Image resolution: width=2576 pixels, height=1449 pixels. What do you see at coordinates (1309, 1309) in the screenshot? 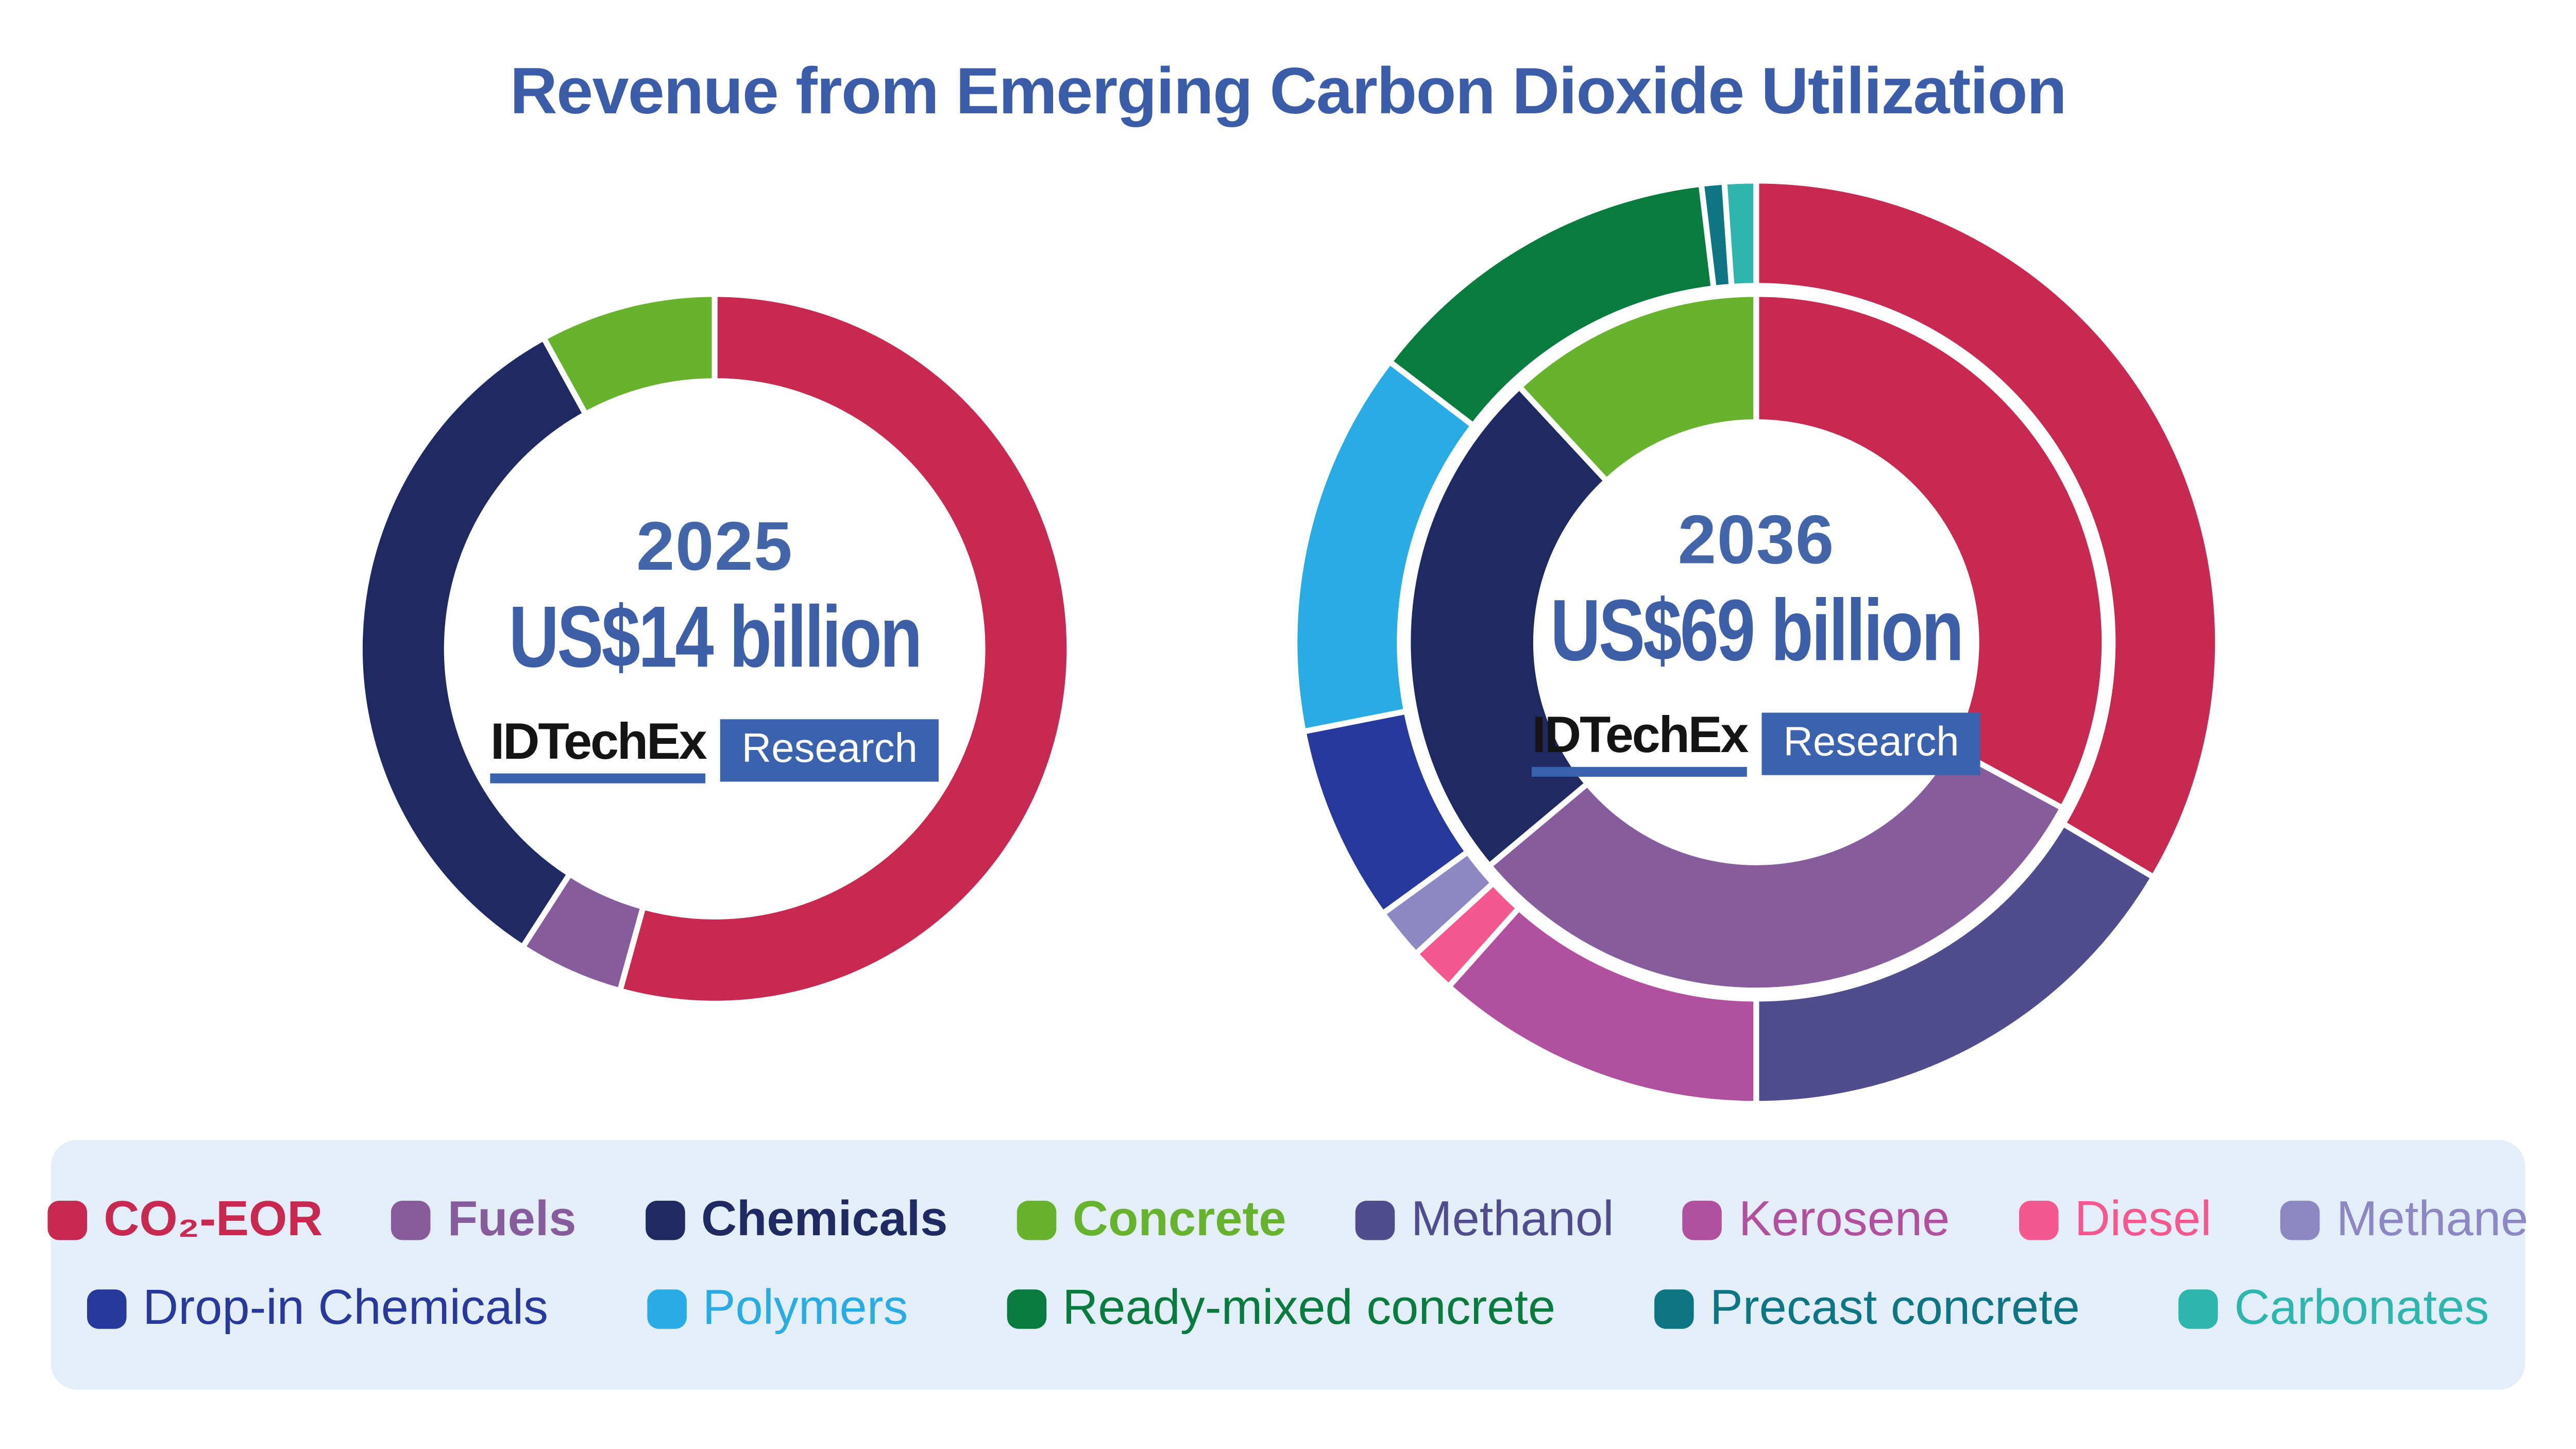
I see `legend-label-ready-mixed-concrete: Ready-mixed concrete` at bounding box center [1309, 1309].